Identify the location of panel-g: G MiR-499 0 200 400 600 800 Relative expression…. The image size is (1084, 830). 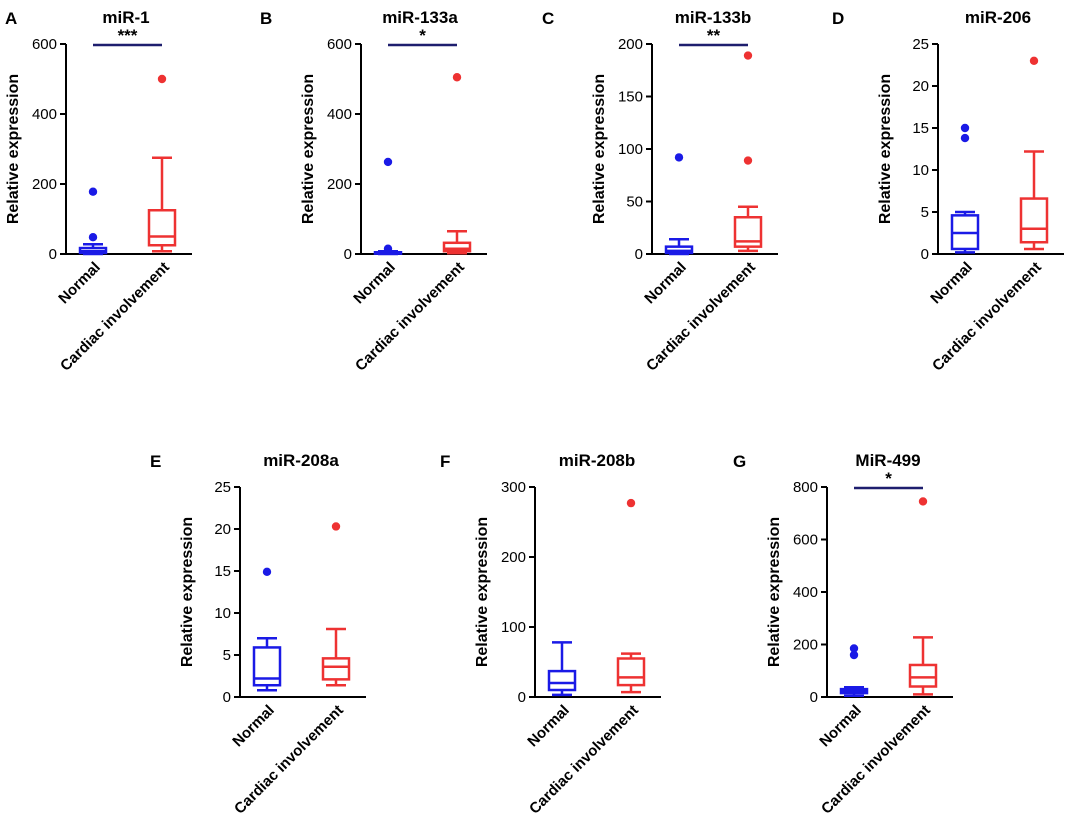
(843, 634).